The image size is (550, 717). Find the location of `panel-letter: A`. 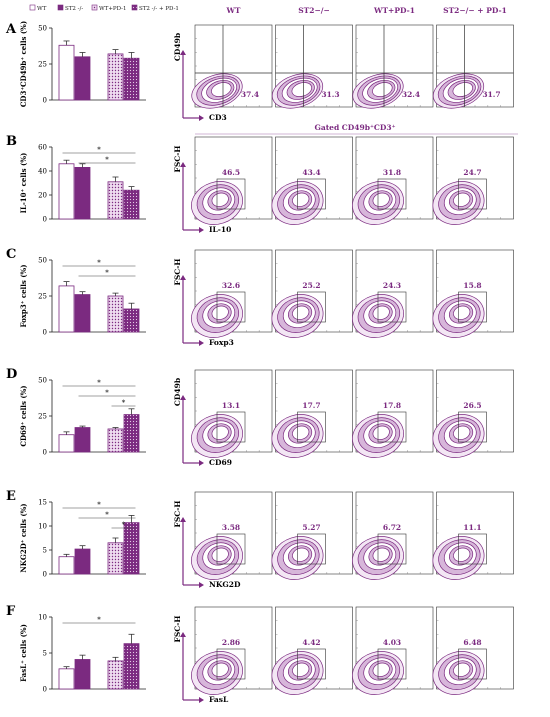

panel-letter: A is located at coordinates (11, 29).